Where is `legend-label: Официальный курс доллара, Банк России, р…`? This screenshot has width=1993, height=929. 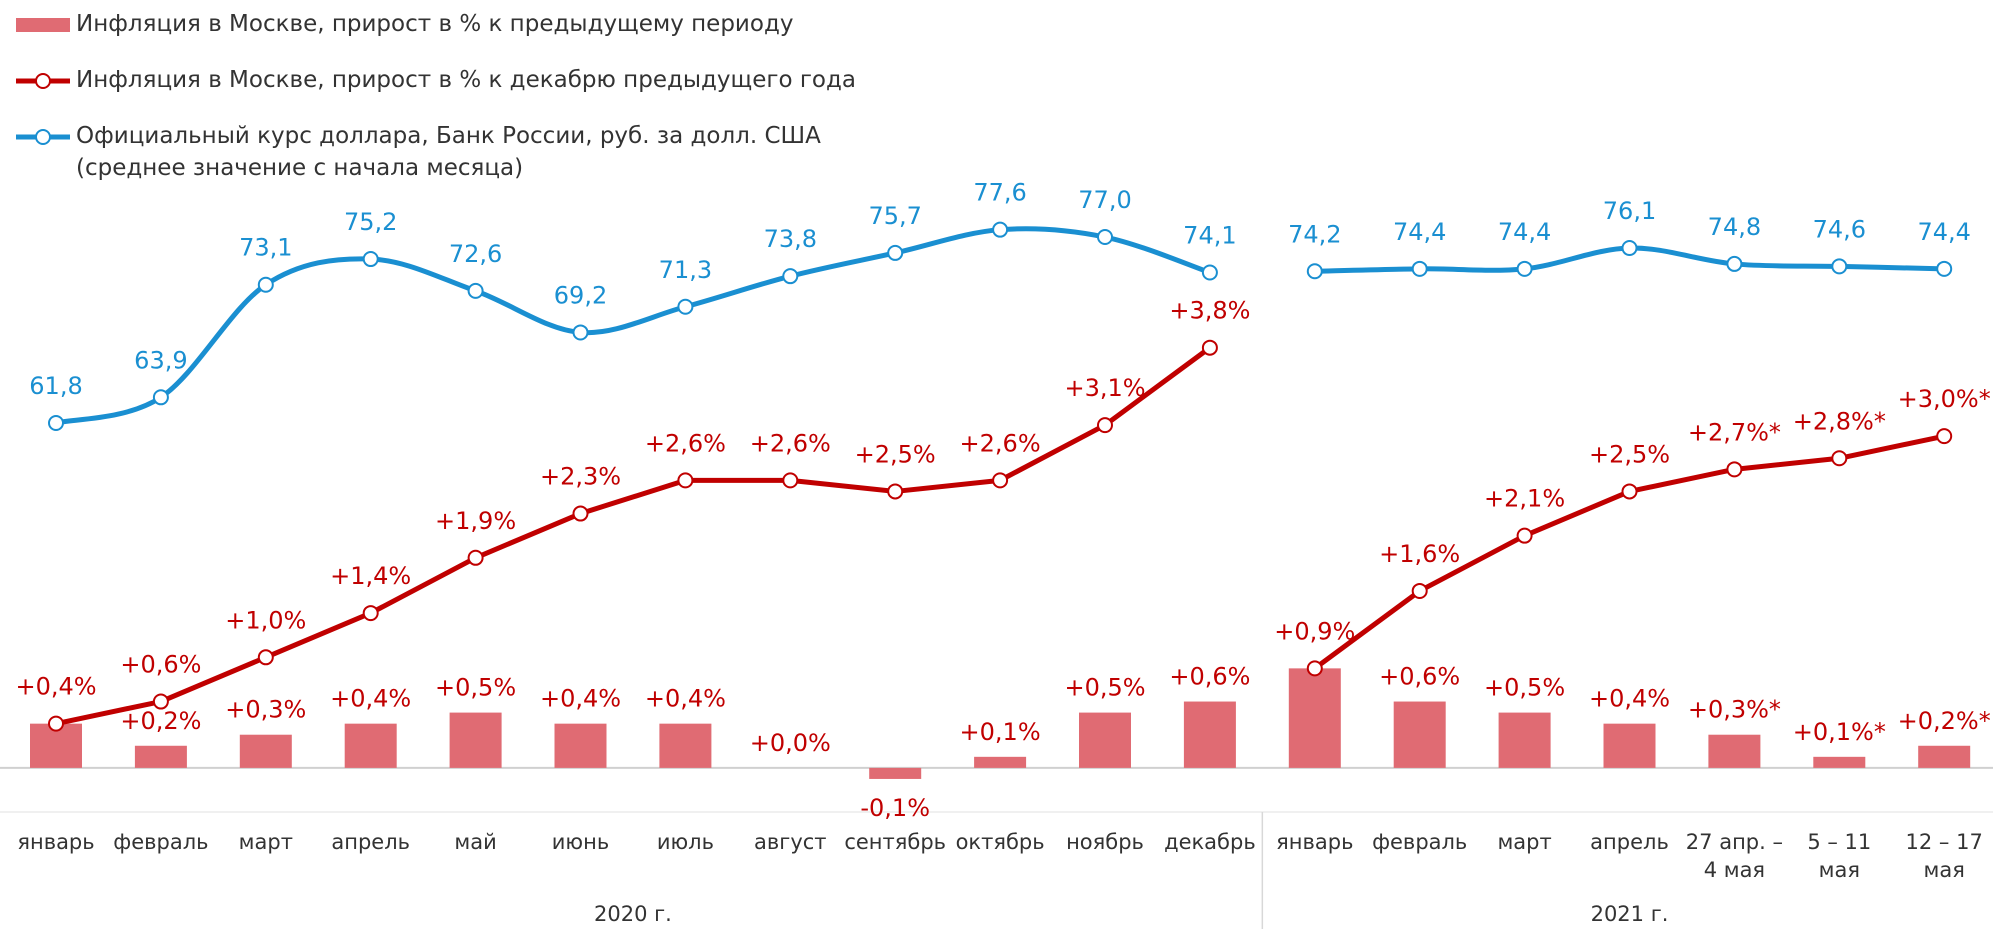
legend-label: Официальный курс доллара, Банк России, р… is located at coordinates (448, 152).